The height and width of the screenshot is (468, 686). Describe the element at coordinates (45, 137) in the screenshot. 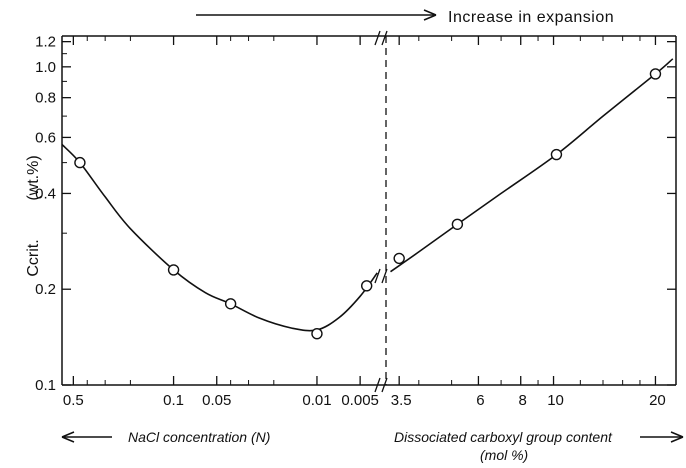

I see `y-tick-label: 0.6` at that location.